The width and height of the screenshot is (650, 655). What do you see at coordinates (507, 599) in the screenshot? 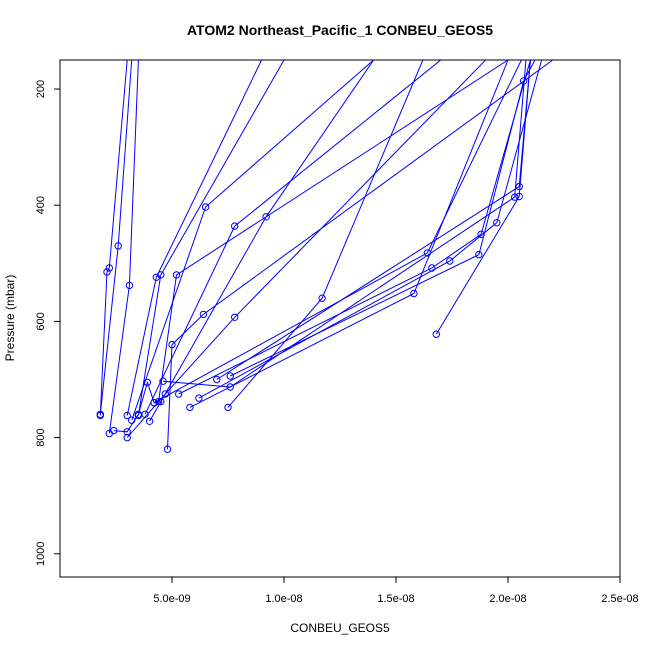
I see `x-tick-label: 2.0e-08` at bounding box center [507, 599].